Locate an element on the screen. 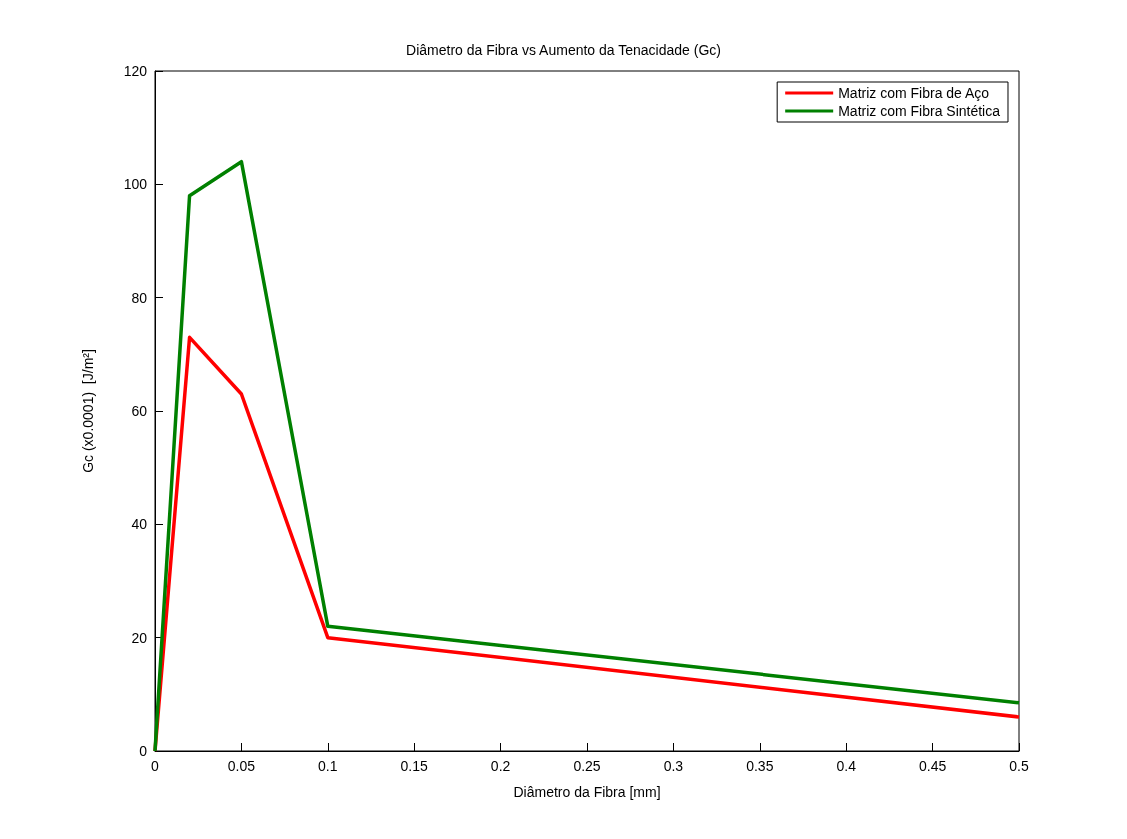 The width and height of the screenshot is (1127, 839). legend-label: Matriz com Fibra de Aço is located at coordinates (914, 93).